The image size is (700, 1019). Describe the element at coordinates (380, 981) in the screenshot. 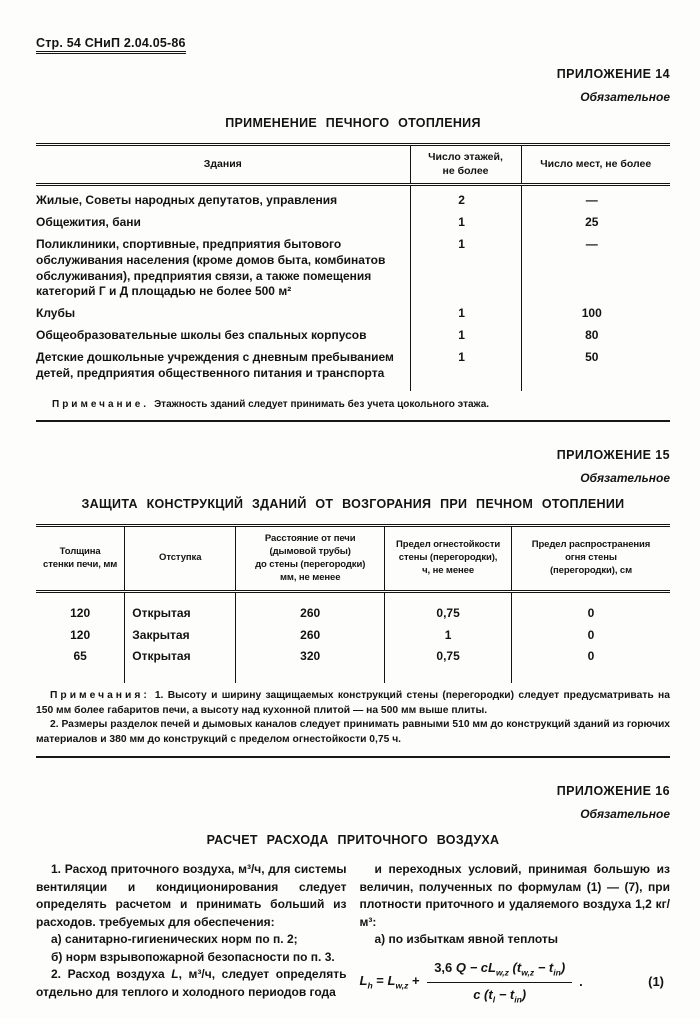

I see `equals: =` at that location.